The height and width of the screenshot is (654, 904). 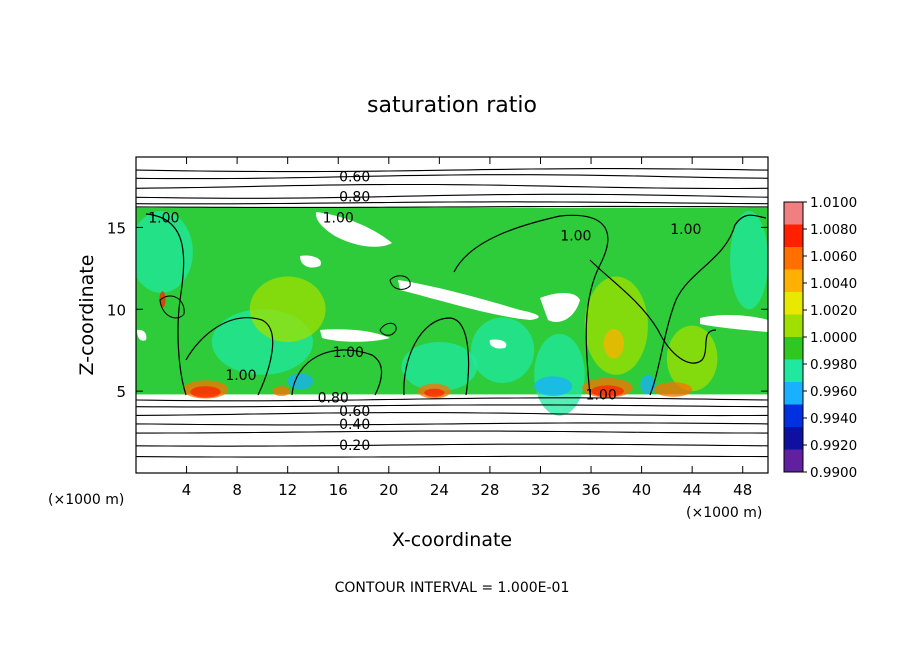 I want to click on x-tick-label: 32, so click(x=540, y=490).